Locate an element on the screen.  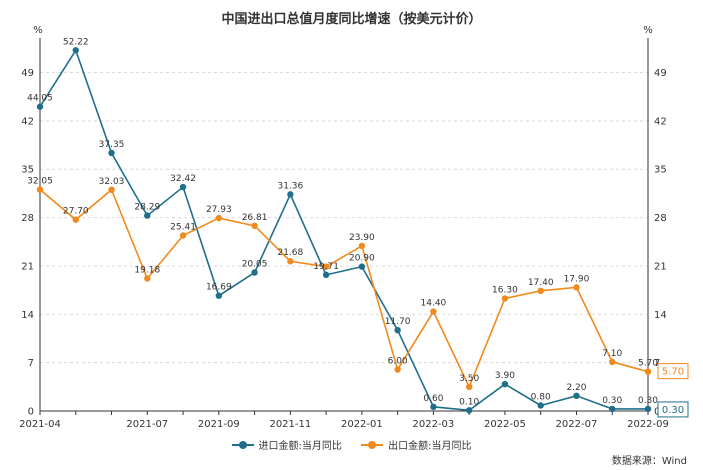
y-tick-label-right: 28 is located at coordinates (660, 218).